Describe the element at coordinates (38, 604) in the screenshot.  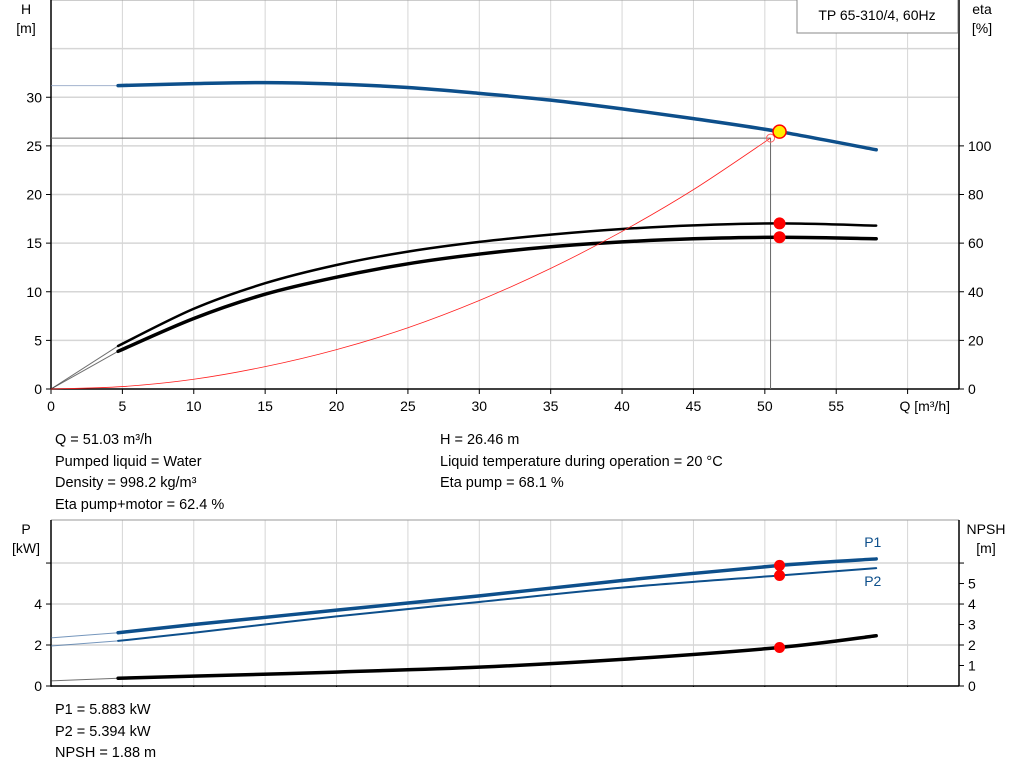
I see `y-tick-label-left: 4` at that location.